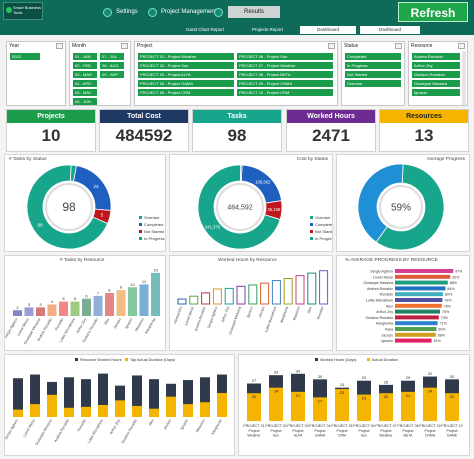 The width and height of the screenshot is (474, 459). I want to click on month-chip: 09 - SEP, so click(112, 74).